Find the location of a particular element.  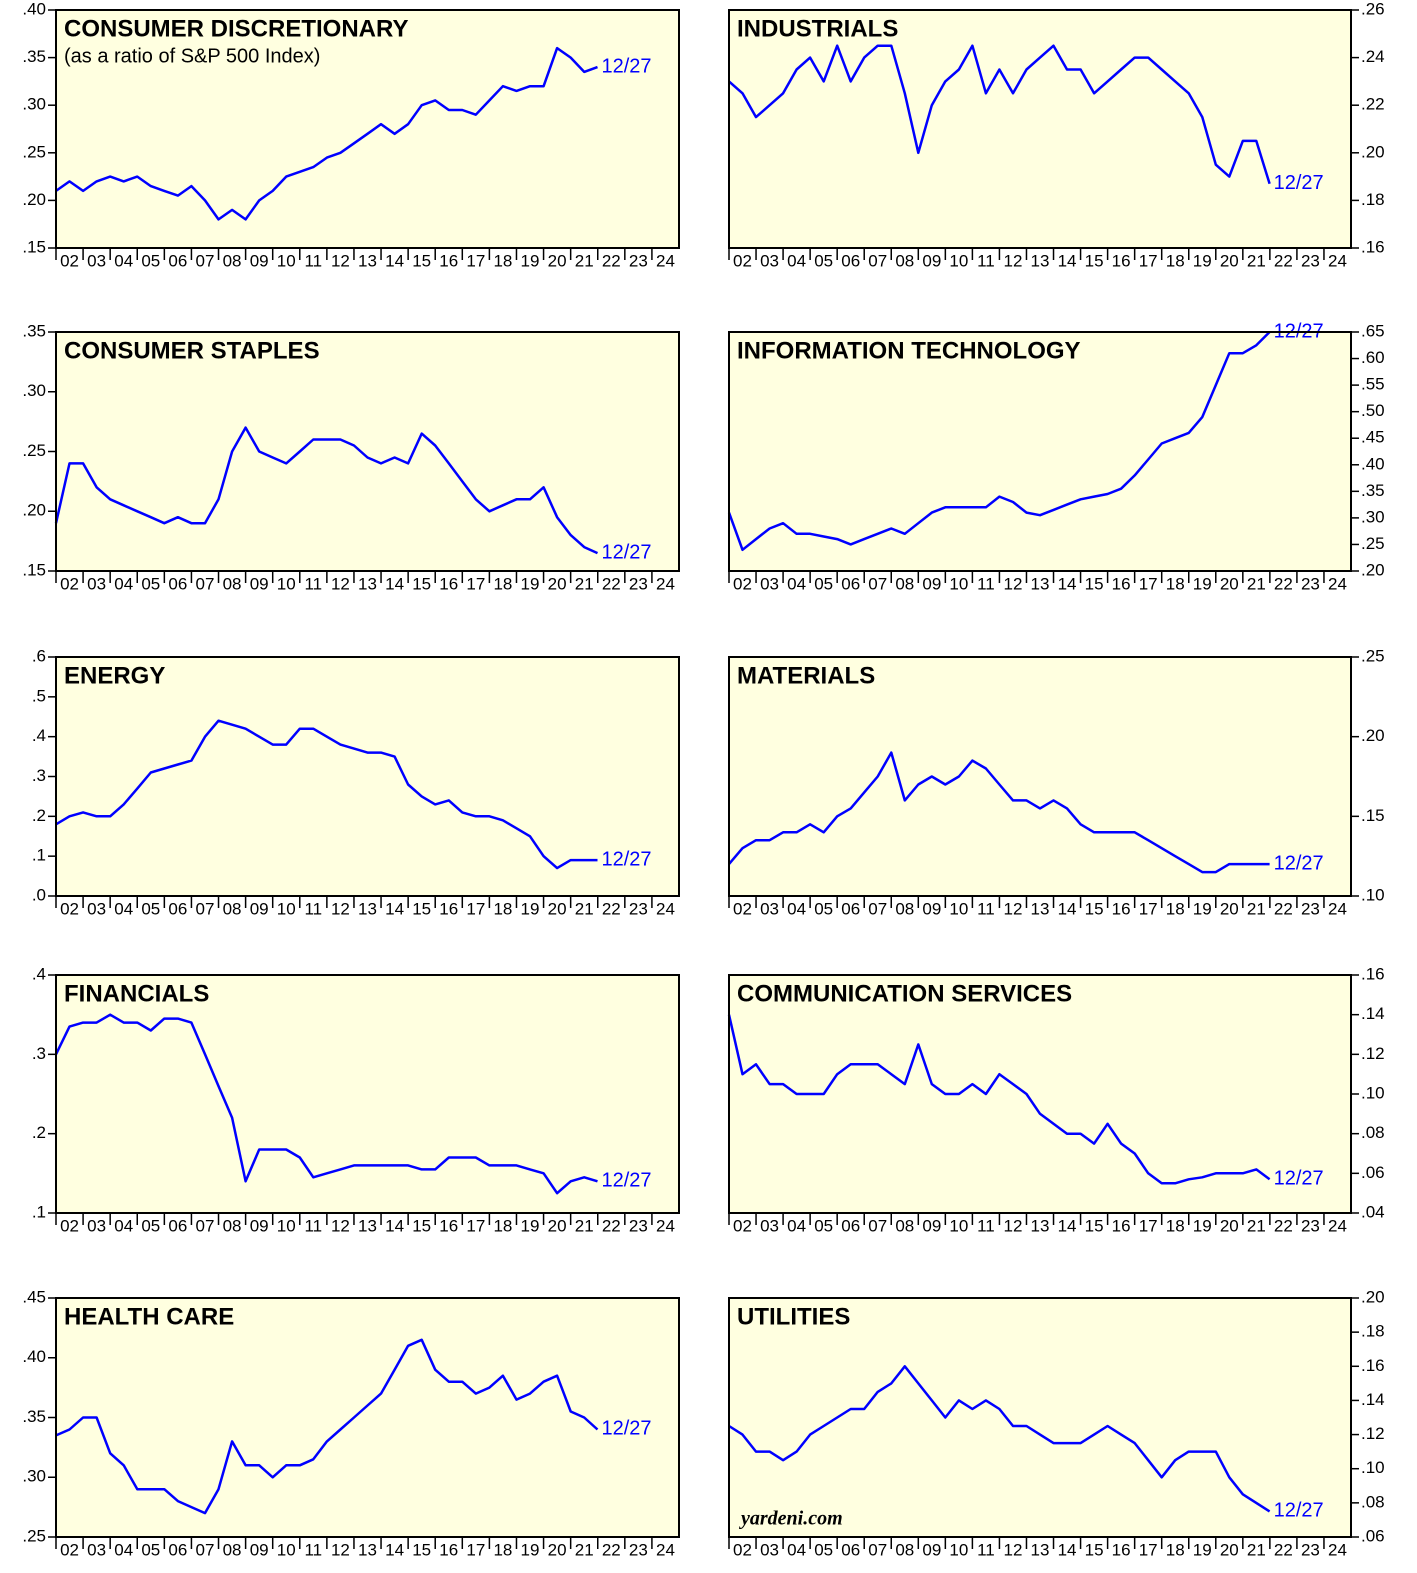

y-tick-label: .0 is located at coordinates (39, 894).